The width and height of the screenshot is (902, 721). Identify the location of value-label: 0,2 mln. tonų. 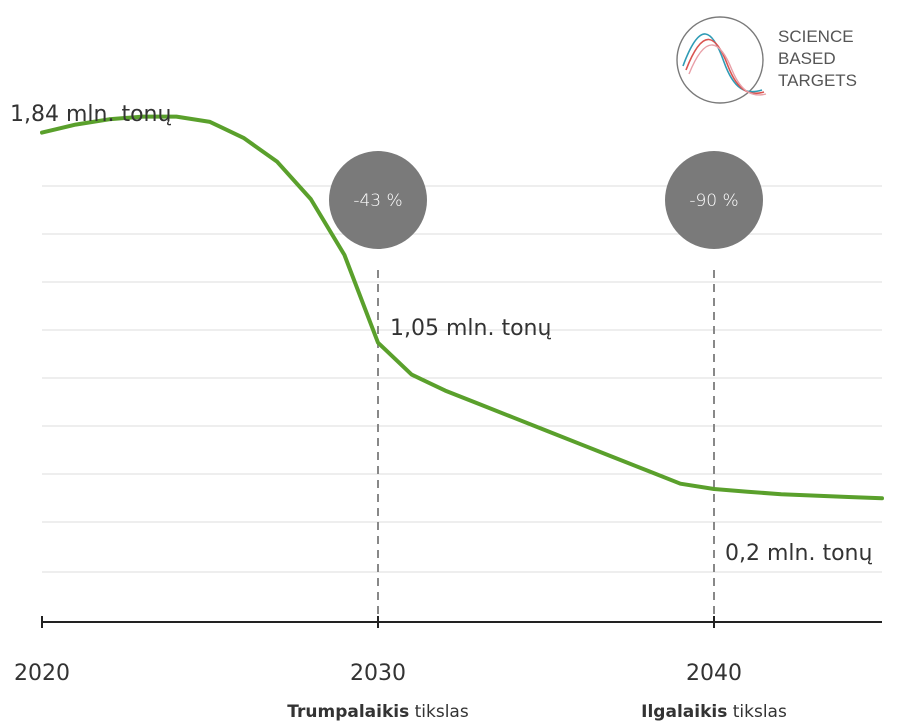
(798, 553).